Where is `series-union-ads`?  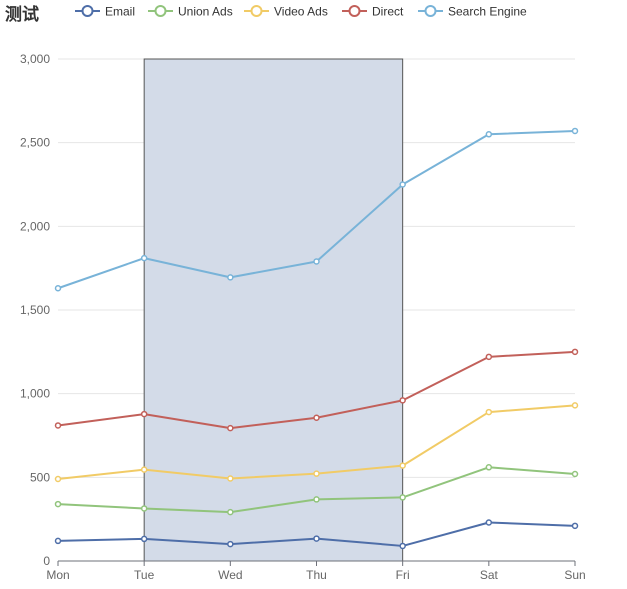
series-union-ads is located at coordinates (316, 490).